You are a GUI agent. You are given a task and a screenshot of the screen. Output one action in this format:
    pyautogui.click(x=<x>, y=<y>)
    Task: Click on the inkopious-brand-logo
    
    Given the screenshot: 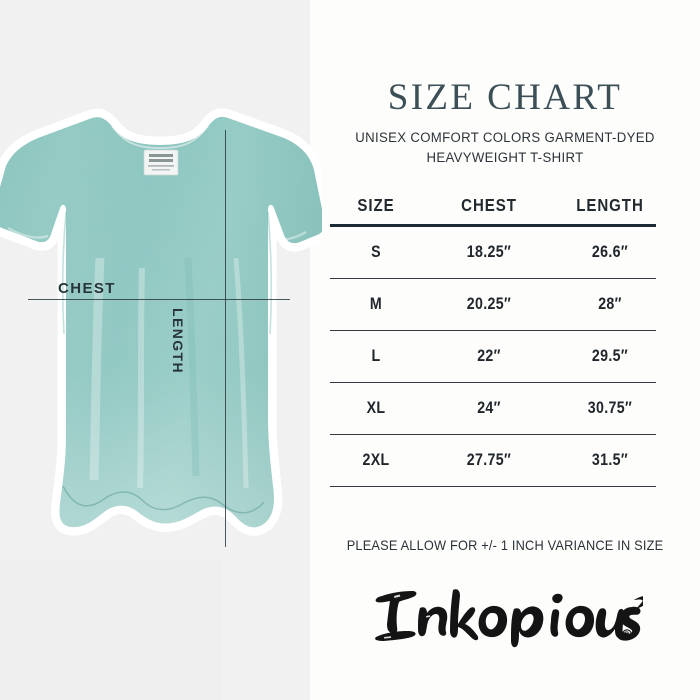 What is the action you would take?
    pyautogui.click(x=505, y=616)
    